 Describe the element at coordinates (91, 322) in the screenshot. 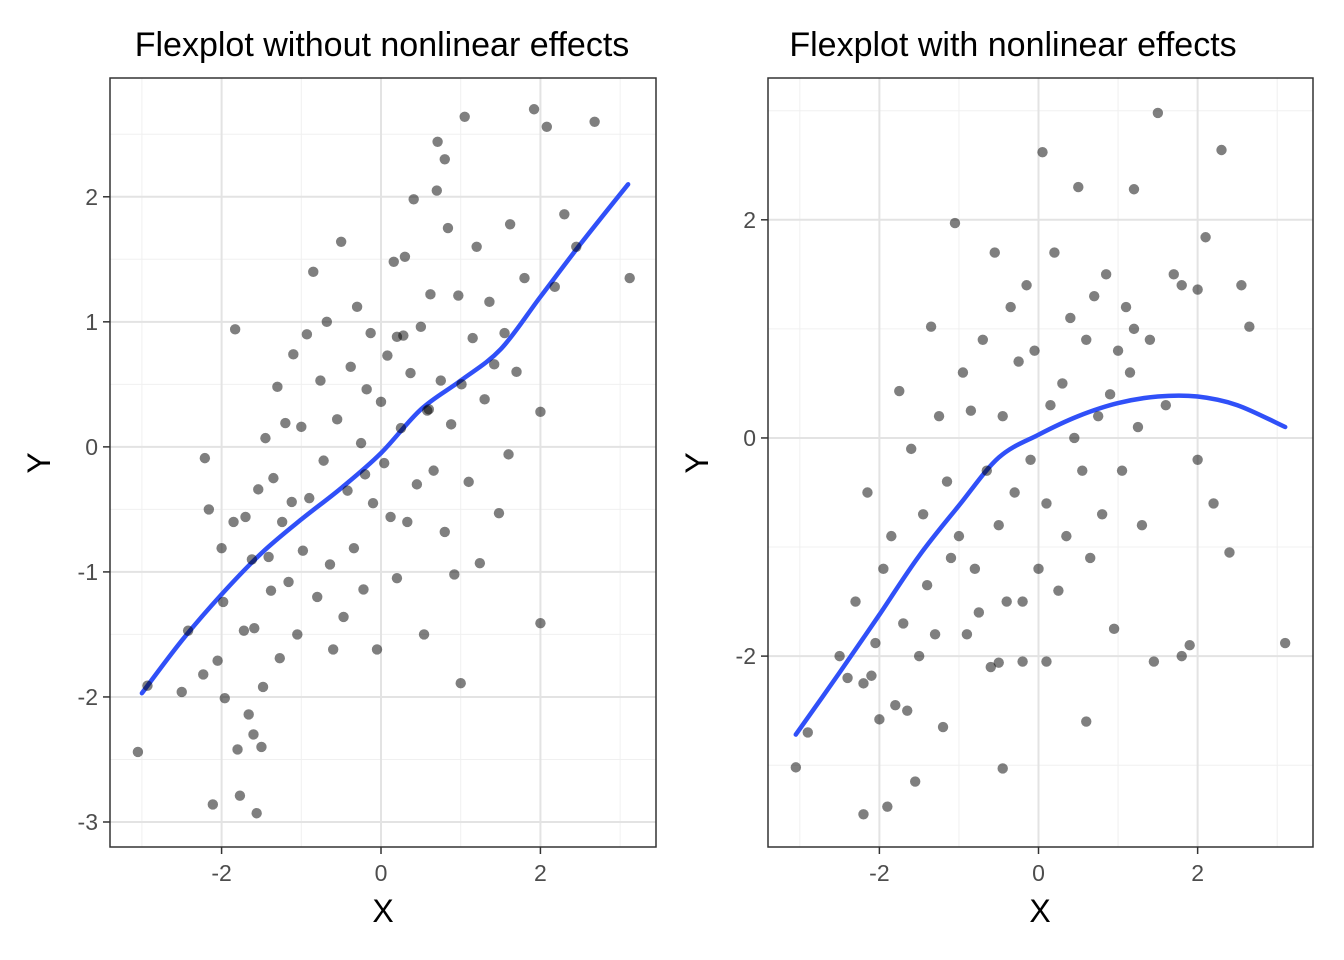

I see `y-tick-label: 1` at that location.